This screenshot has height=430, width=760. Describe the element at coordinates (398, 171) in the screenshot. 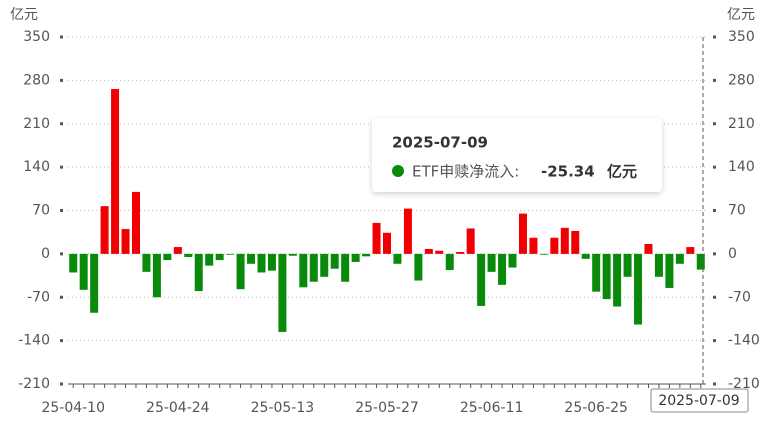

I see `tooltip-marker` at that location.